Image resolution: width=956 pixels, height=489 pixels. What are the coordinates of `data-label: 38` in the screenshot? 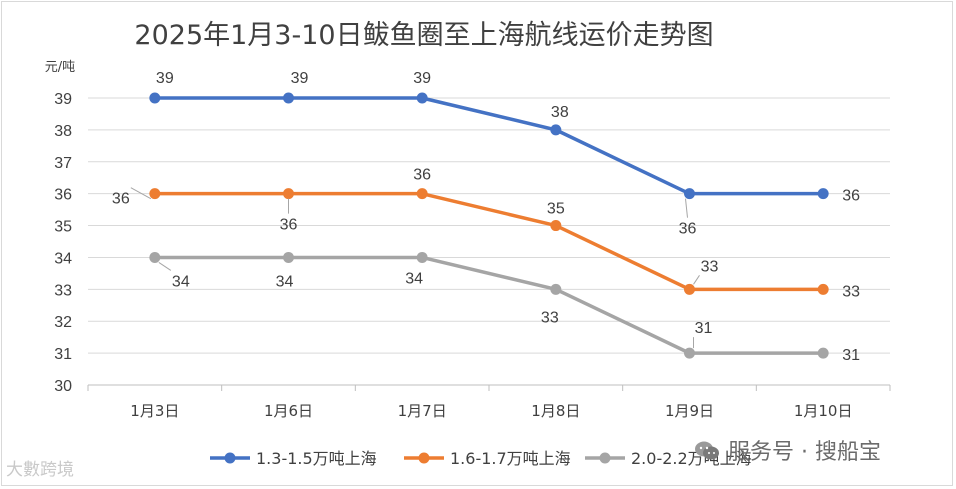 It's located at (560, 112).